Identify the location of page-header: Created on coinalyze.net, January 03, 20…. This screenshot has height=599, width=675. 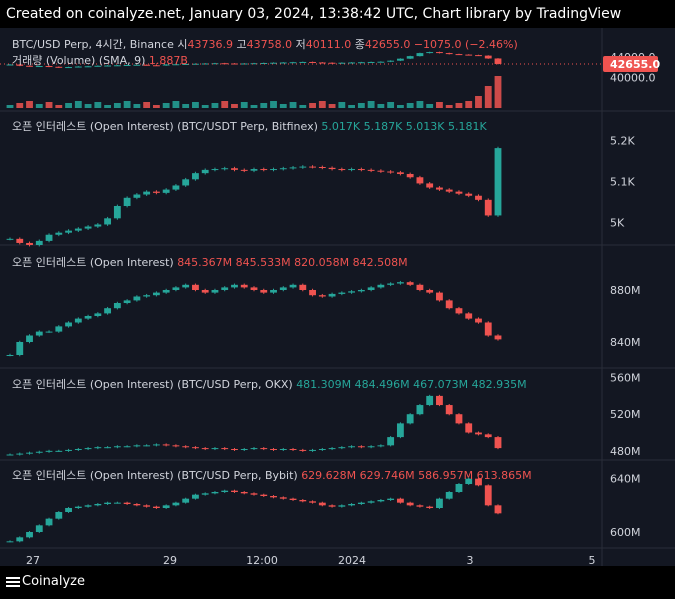
(337, 14).